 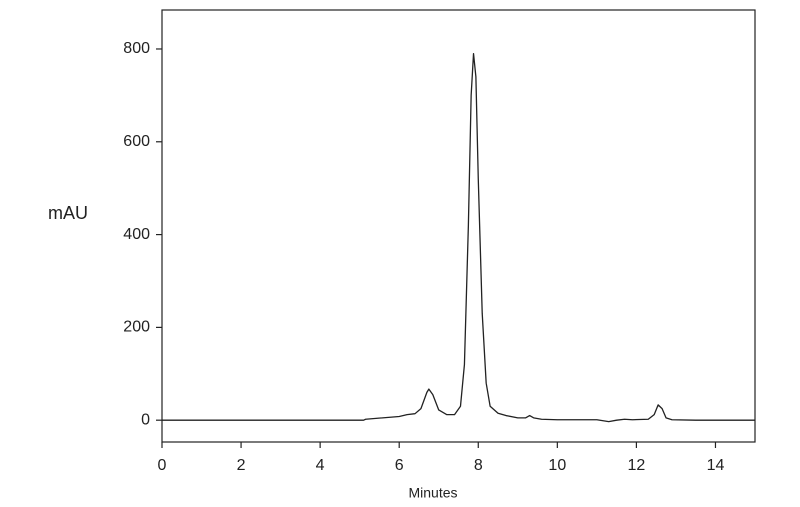 I want to click on x-tick-label: 10, so click(x=557, y=465).